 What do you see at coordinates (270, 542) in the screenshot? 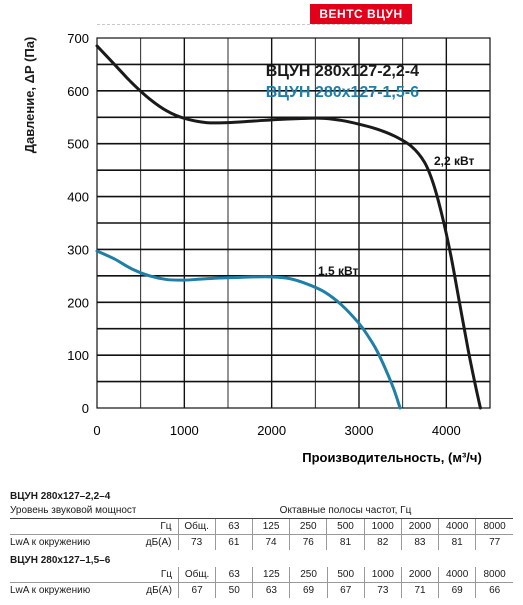
I see `sound-value-cell: 74` at bounding box center [270, 542].